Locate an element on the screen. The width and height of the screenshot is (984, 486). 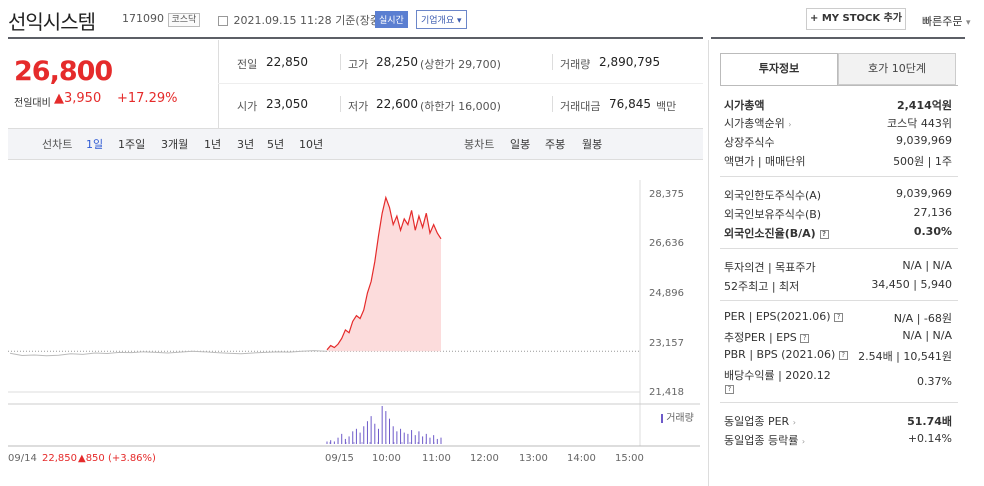
market-cap-label: 시가총액 is located at coordinates (744, 105).